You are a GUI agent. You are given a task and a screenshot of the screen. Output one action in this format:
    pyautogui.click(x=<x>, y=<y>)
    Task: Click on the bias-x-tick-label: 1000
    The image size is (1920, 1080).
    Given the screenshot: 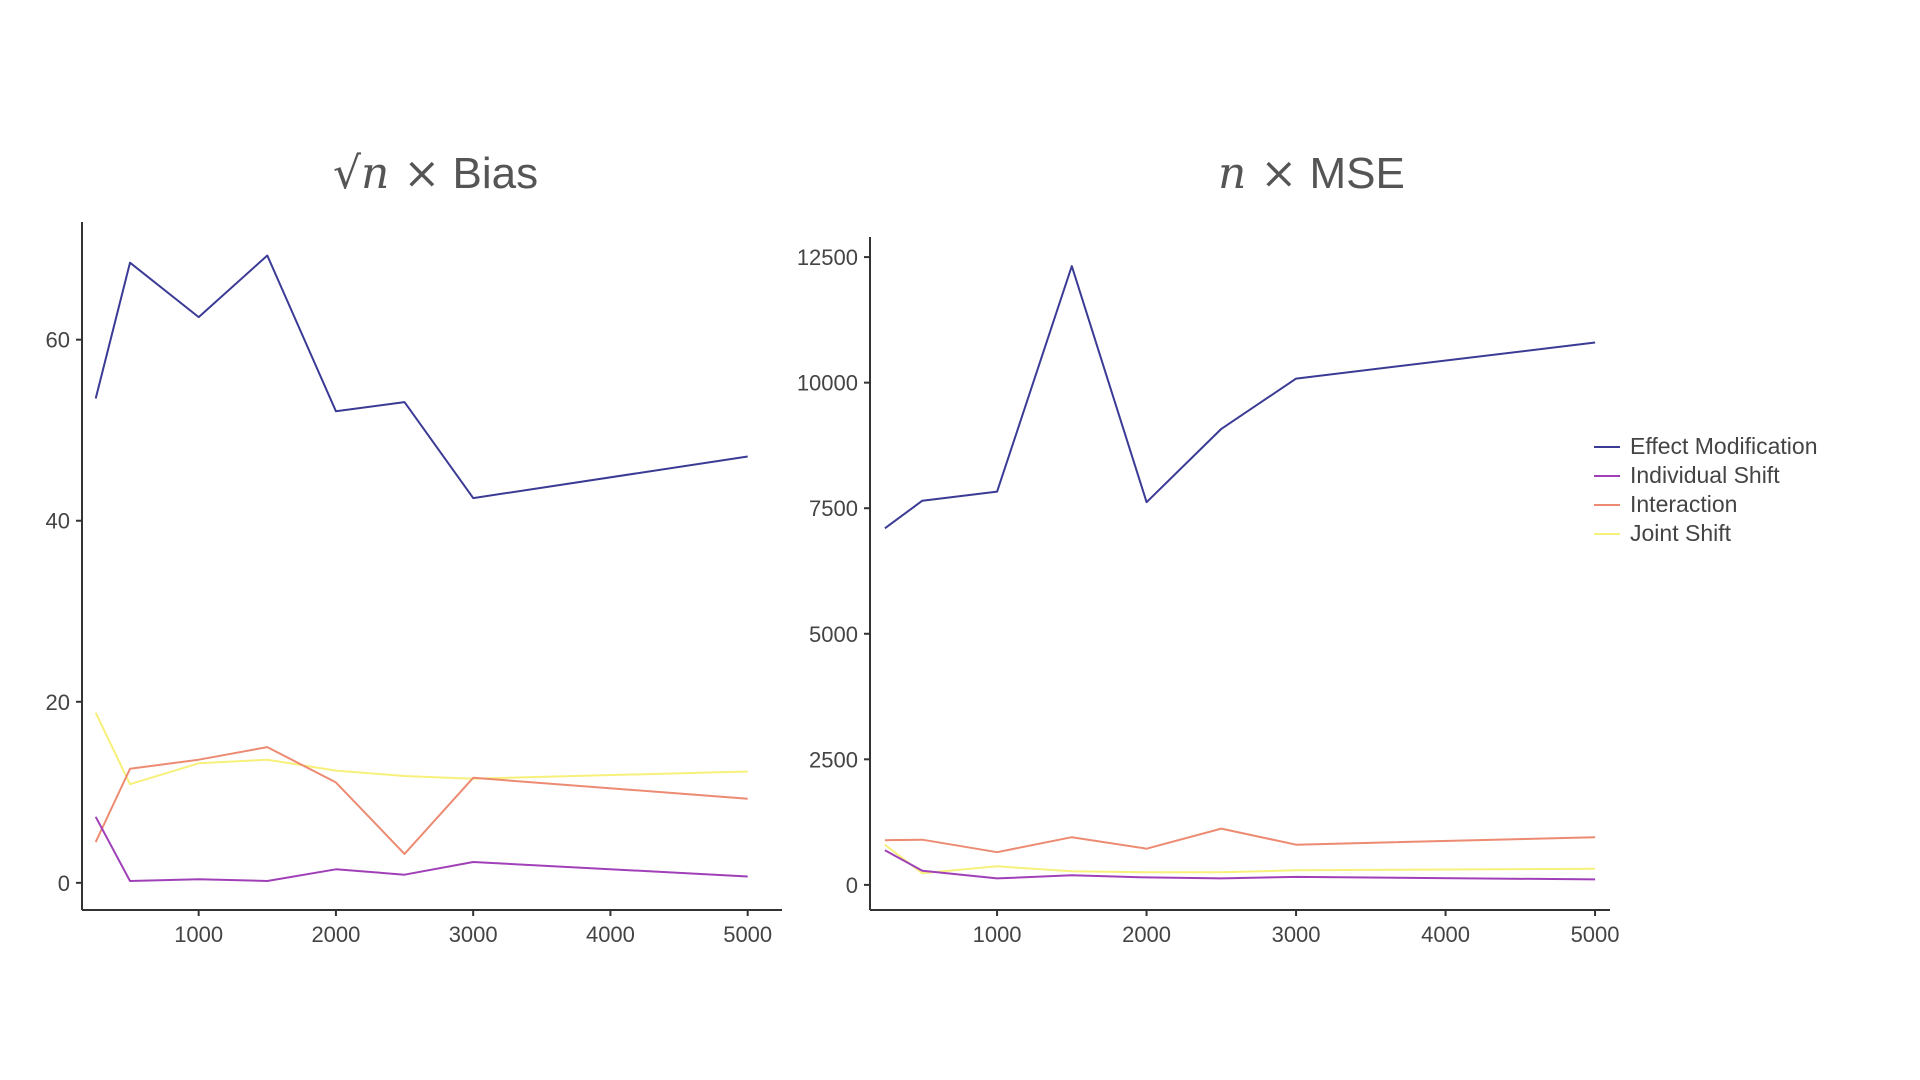 What is the action you would take?
    pyautogui.click(x=198, y=934)
    